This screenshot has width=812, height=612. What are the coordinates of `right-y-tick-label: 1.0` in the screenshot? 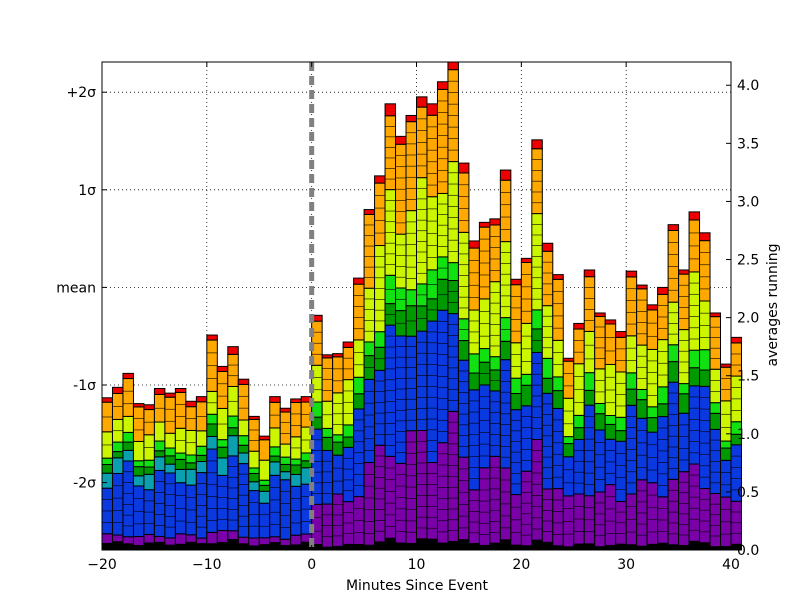 It's located at (748, 435).